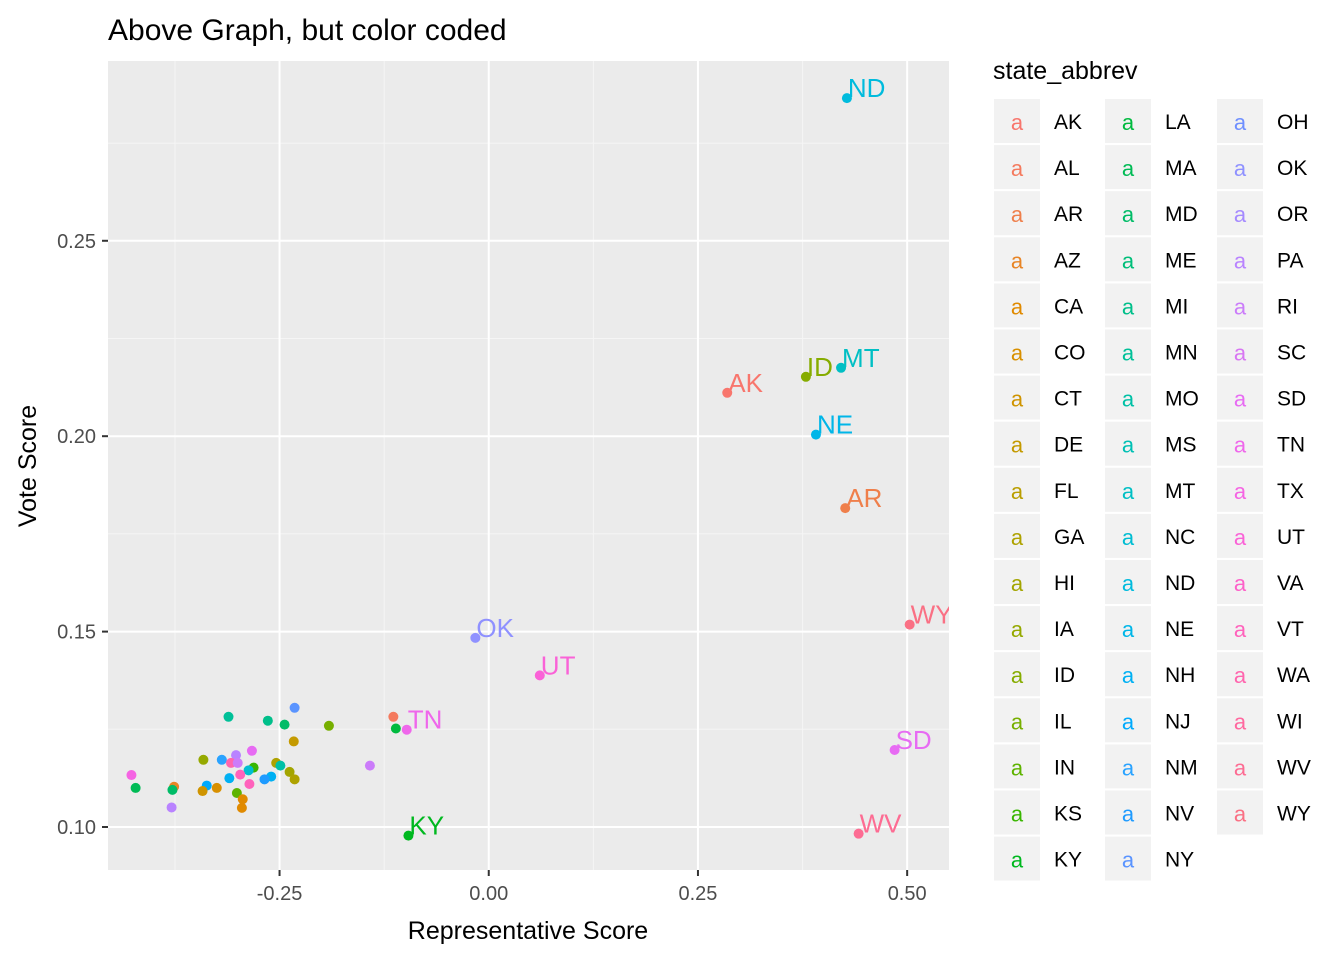 This screenshot has height=960, width=1344. What do you see at coordinates (1150, 582) in the screenshot?
I see `legend-entry-nd: a ND` at bounding box center [1150, 582].